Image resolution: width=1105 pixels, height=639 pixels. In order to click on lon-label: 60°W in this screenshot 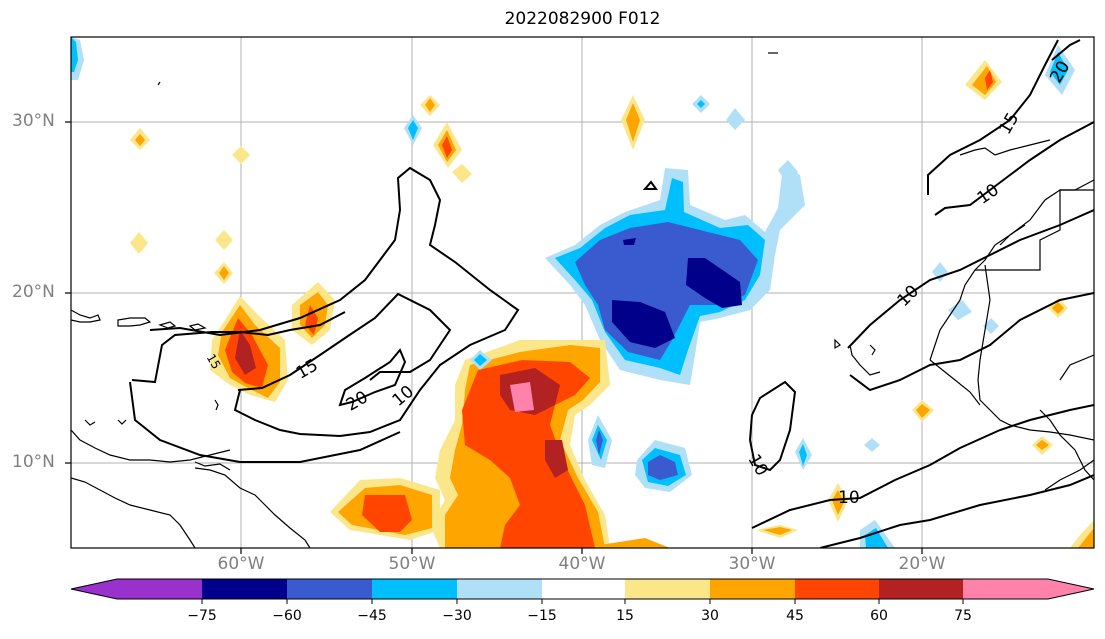, I will do `click(241, 564)`.